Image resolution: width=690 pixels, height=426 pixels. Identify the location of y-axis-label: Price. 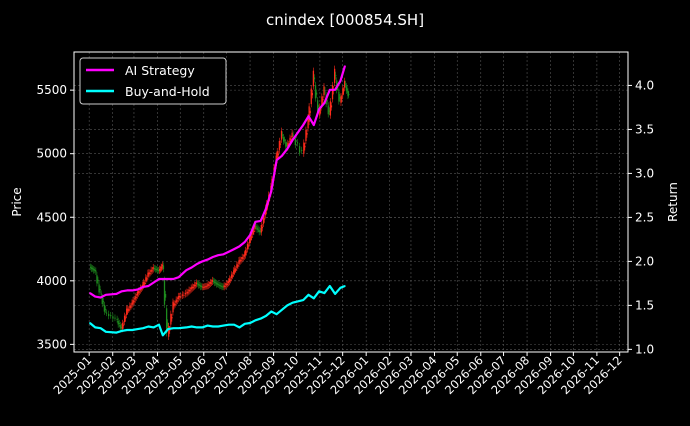
(17, 201).